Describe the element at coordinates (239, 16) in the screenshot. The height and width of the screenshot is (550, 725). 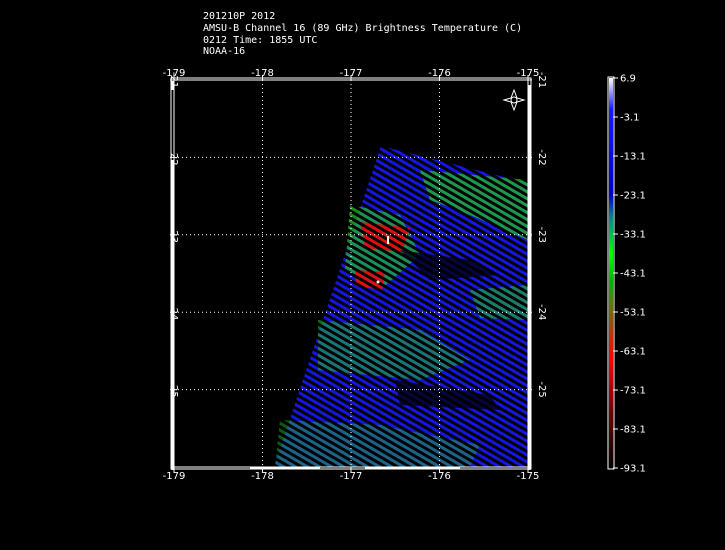
I see `title-line-1: 201210P 2012` at that location.